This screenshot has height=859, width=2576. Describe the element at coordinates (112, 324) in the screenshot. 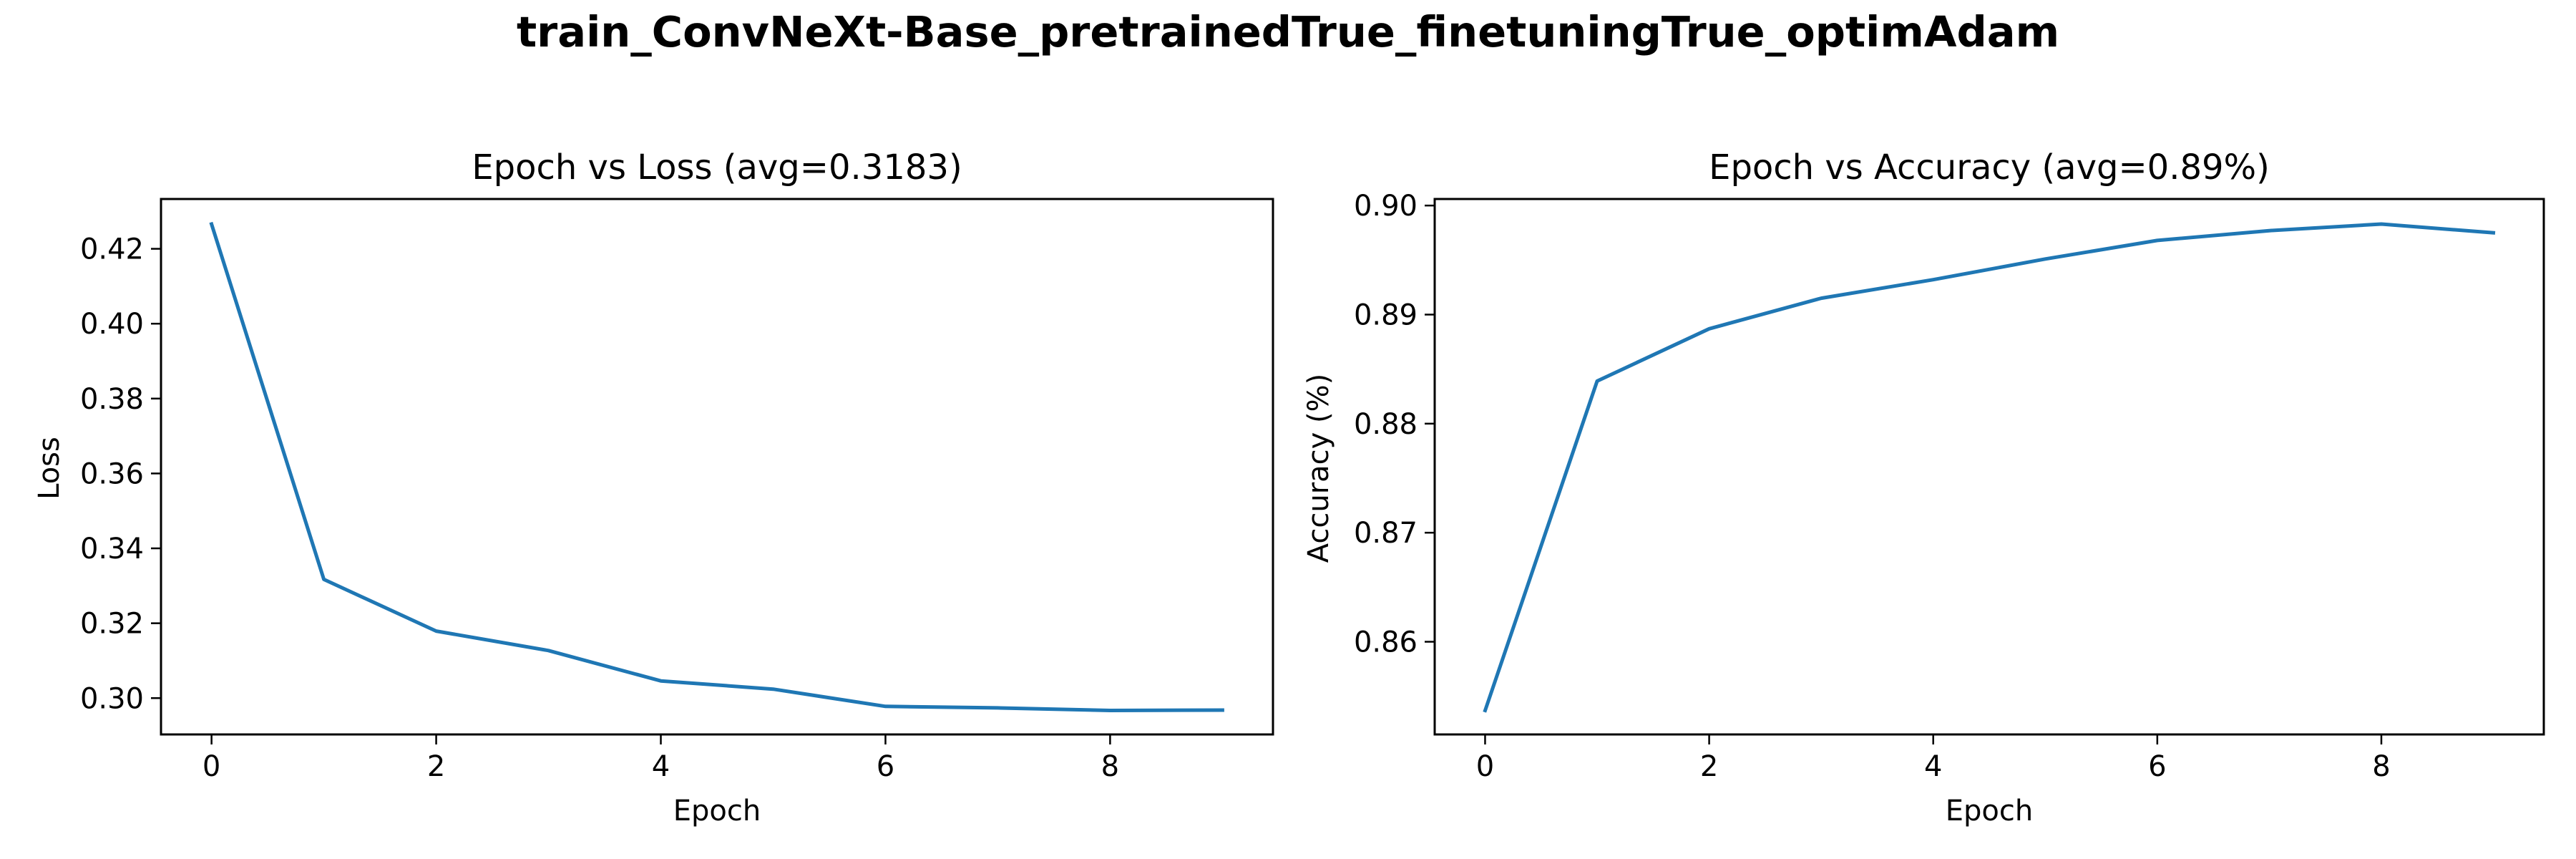

I see `loss-y-tick-label: 0.40` at that location.